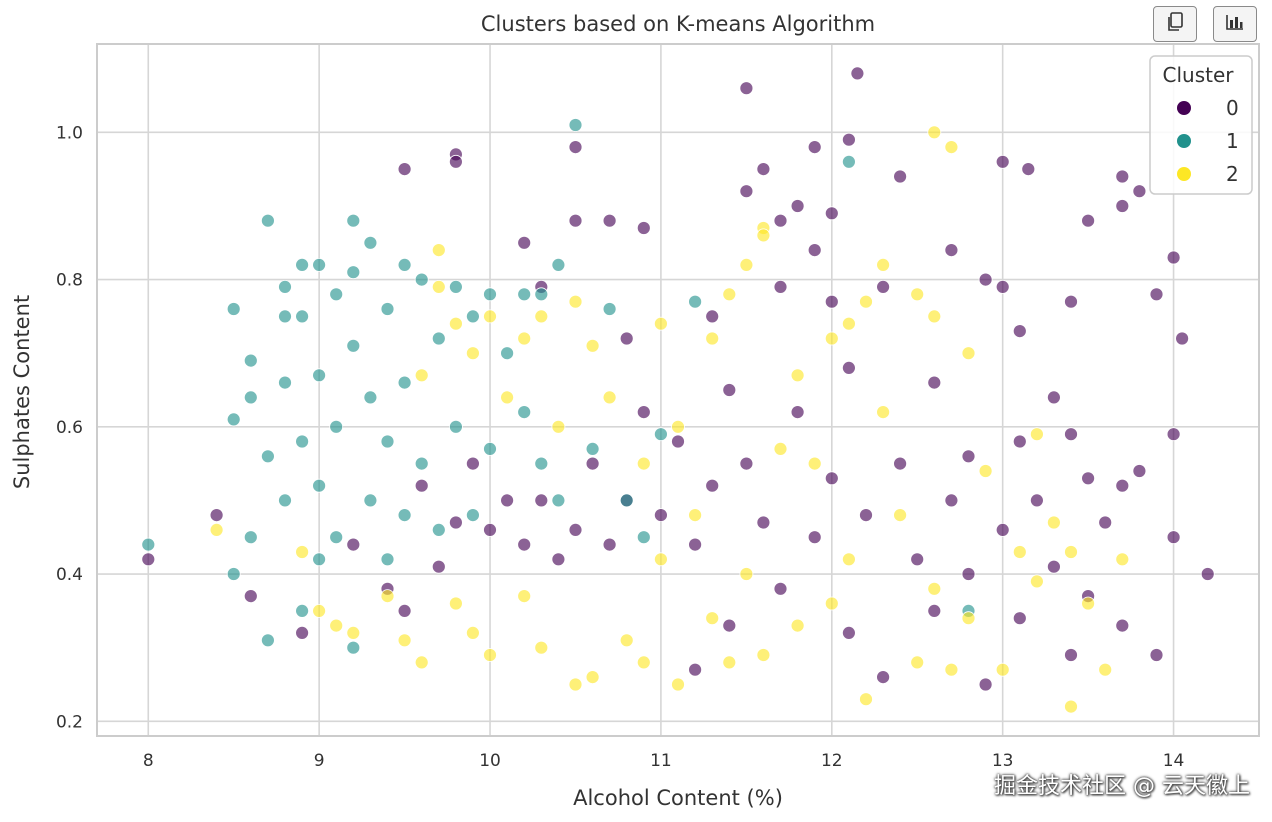  Describe the element at coordinates (1235, 24) in the screenshot. I see `chart-view-button` at that location.